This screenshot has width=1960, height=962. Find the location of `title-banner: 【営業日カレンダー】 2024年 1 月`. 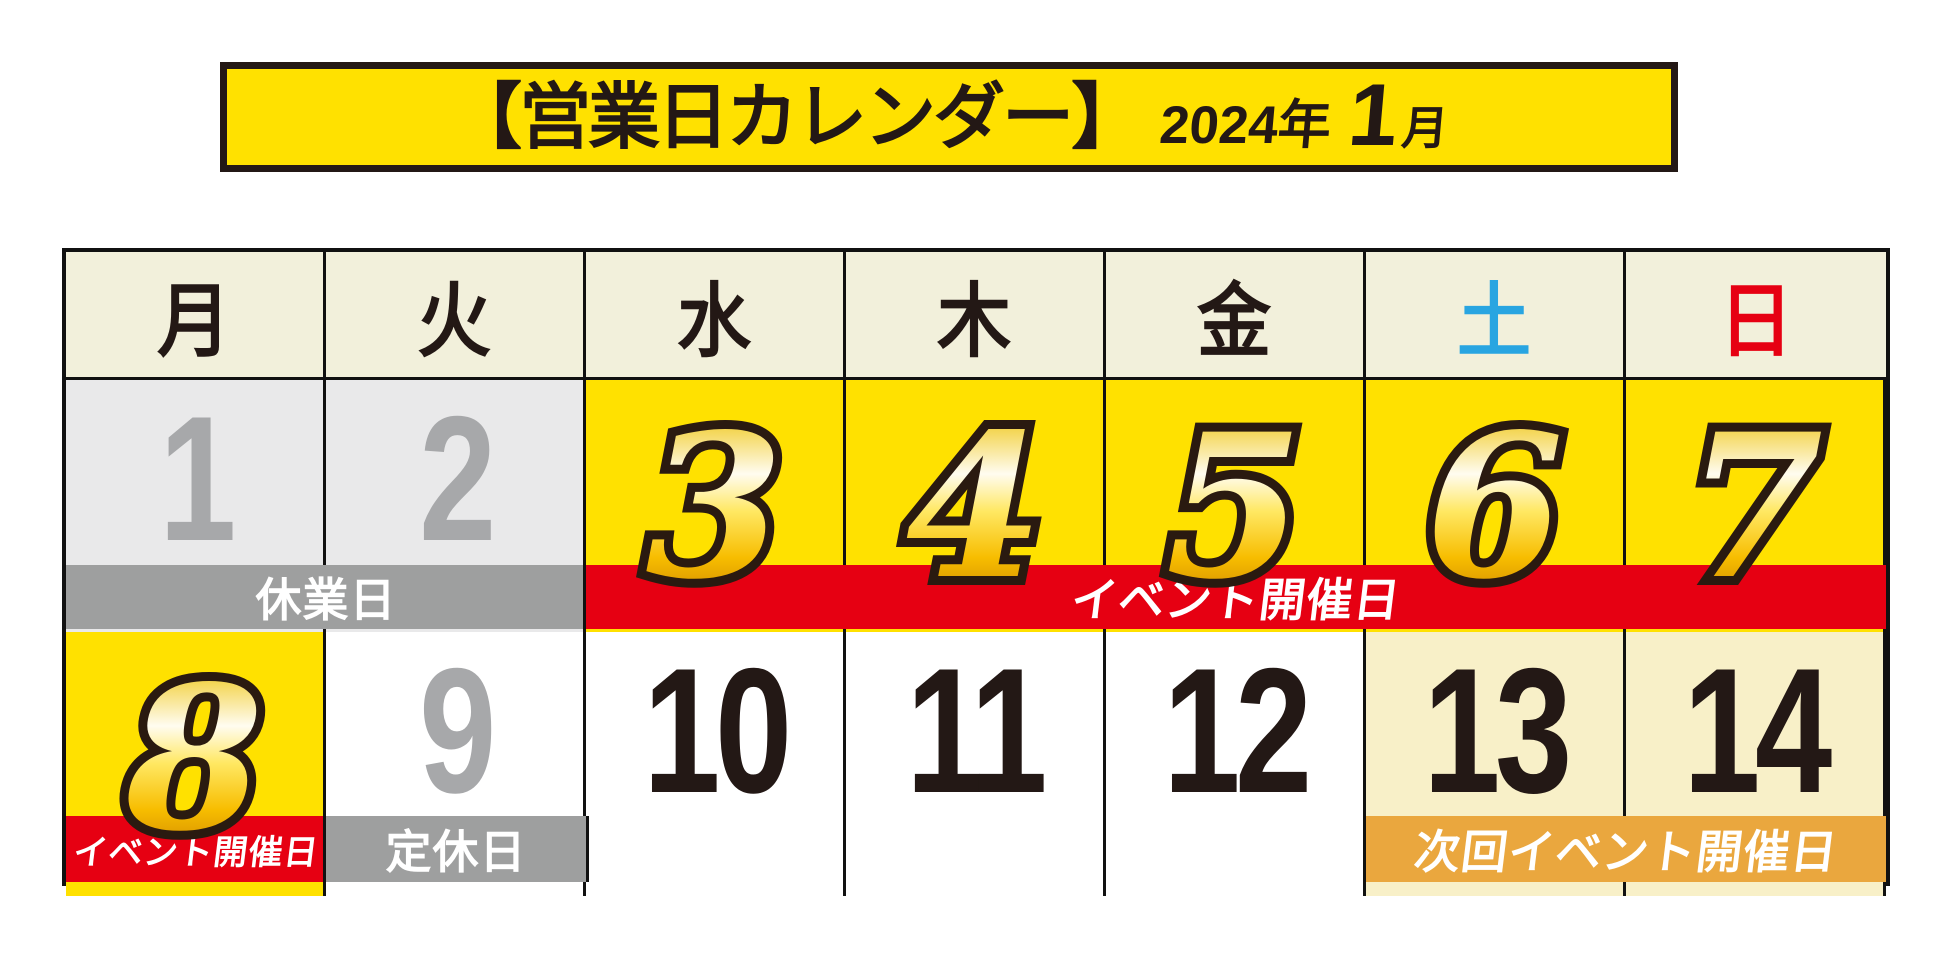

title-banner: 【営業日カレンダー】 2024年 1 月 is located at coordinates (949, 117).